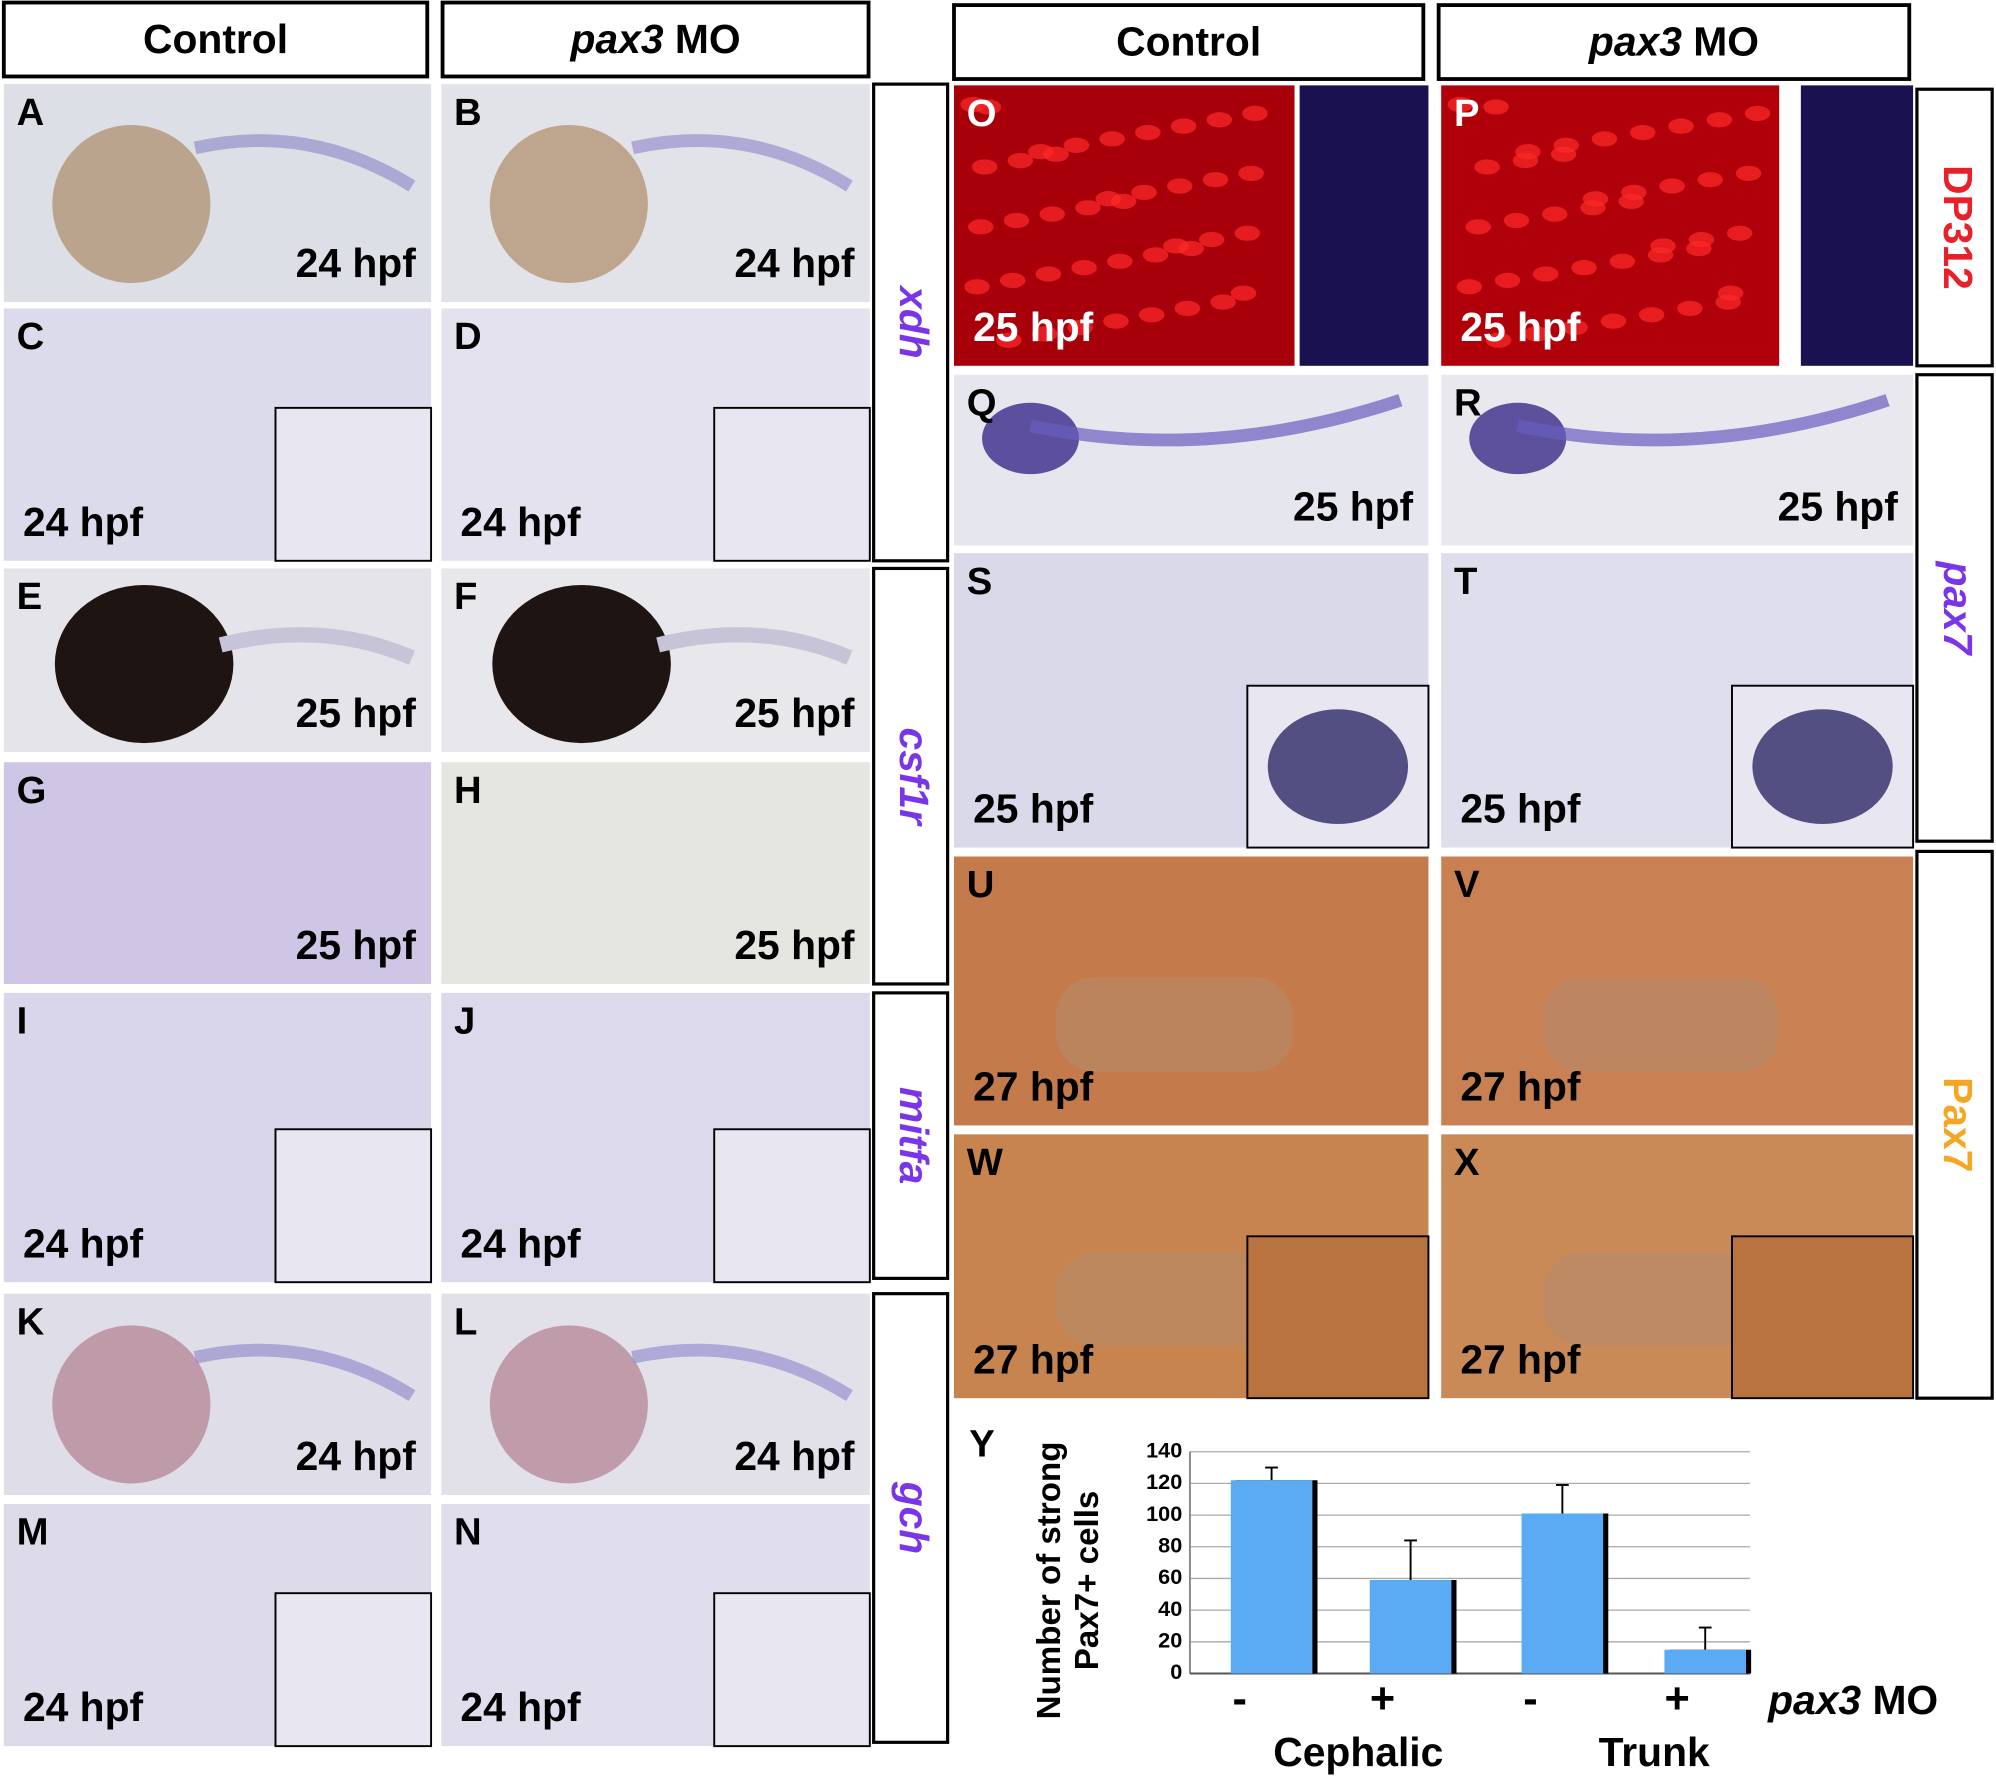  Describe the element at coordinates (1358, 1752) in the screenshot. I see `group-label: Cephalic` at that location.